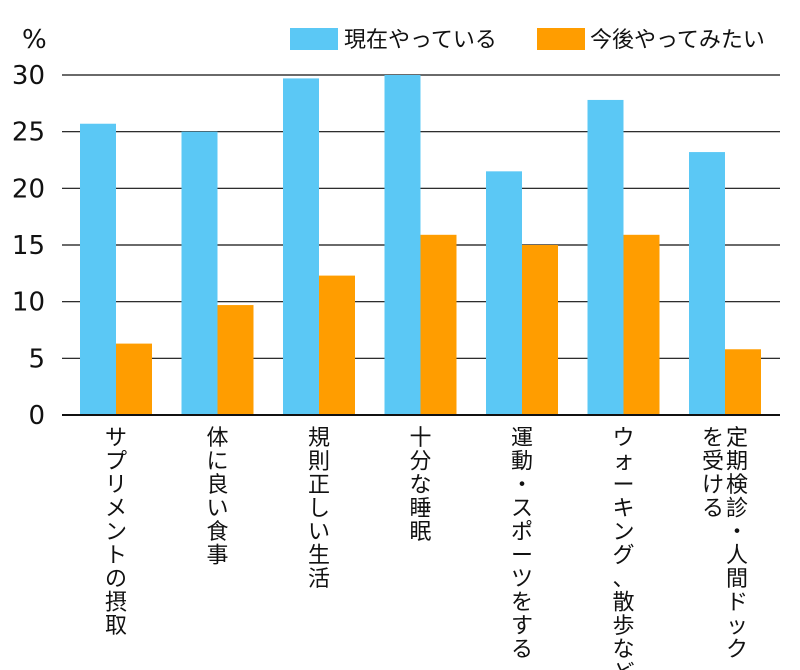  What do you see at coordinates (527, 40) in the screenshot?
I see `legend: 現在やっている 今後やってみたい` at bounding box center [527, 40].